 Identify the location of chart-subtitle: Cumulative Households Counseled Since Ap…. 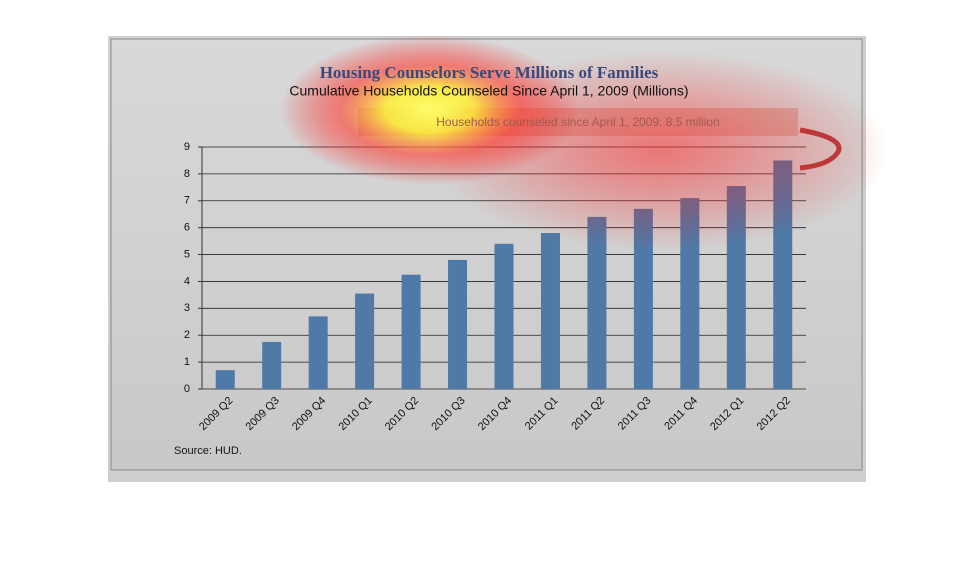
(488, 91).